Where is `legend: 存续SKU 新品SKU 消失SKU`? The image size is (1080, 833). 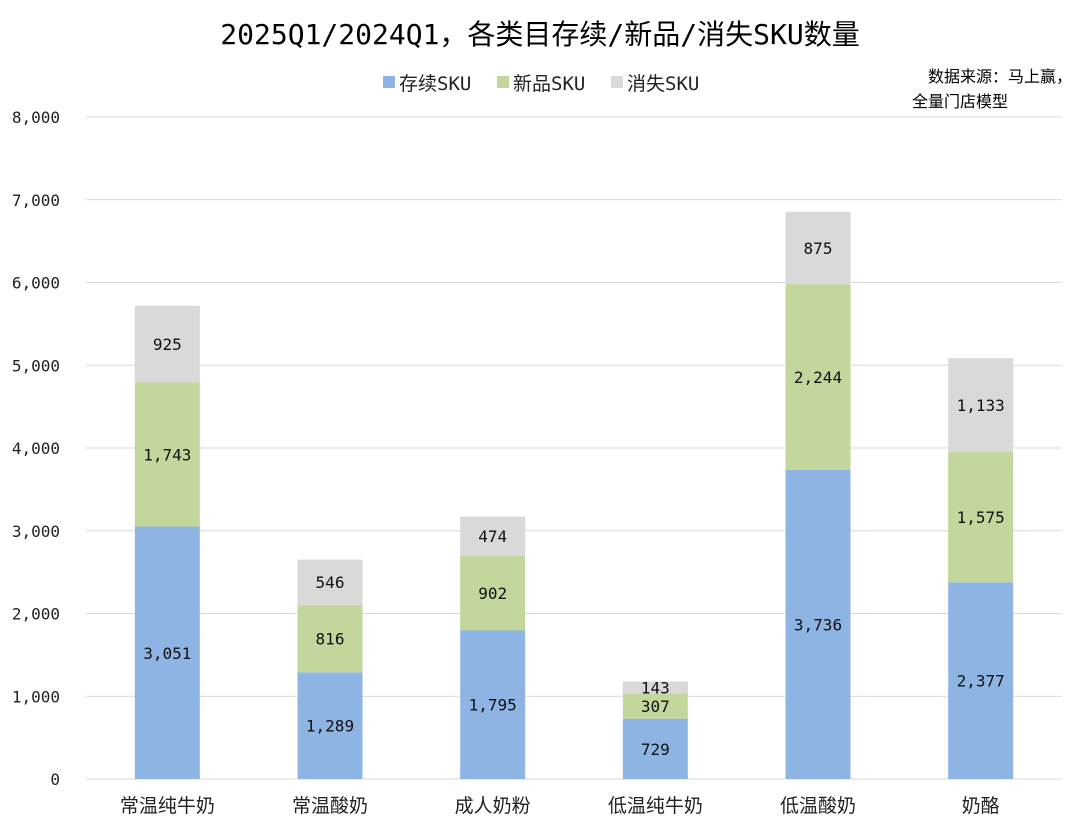 legend: 存续SKU 新品SKU 消失SKU is located at coordinates (541, 84).